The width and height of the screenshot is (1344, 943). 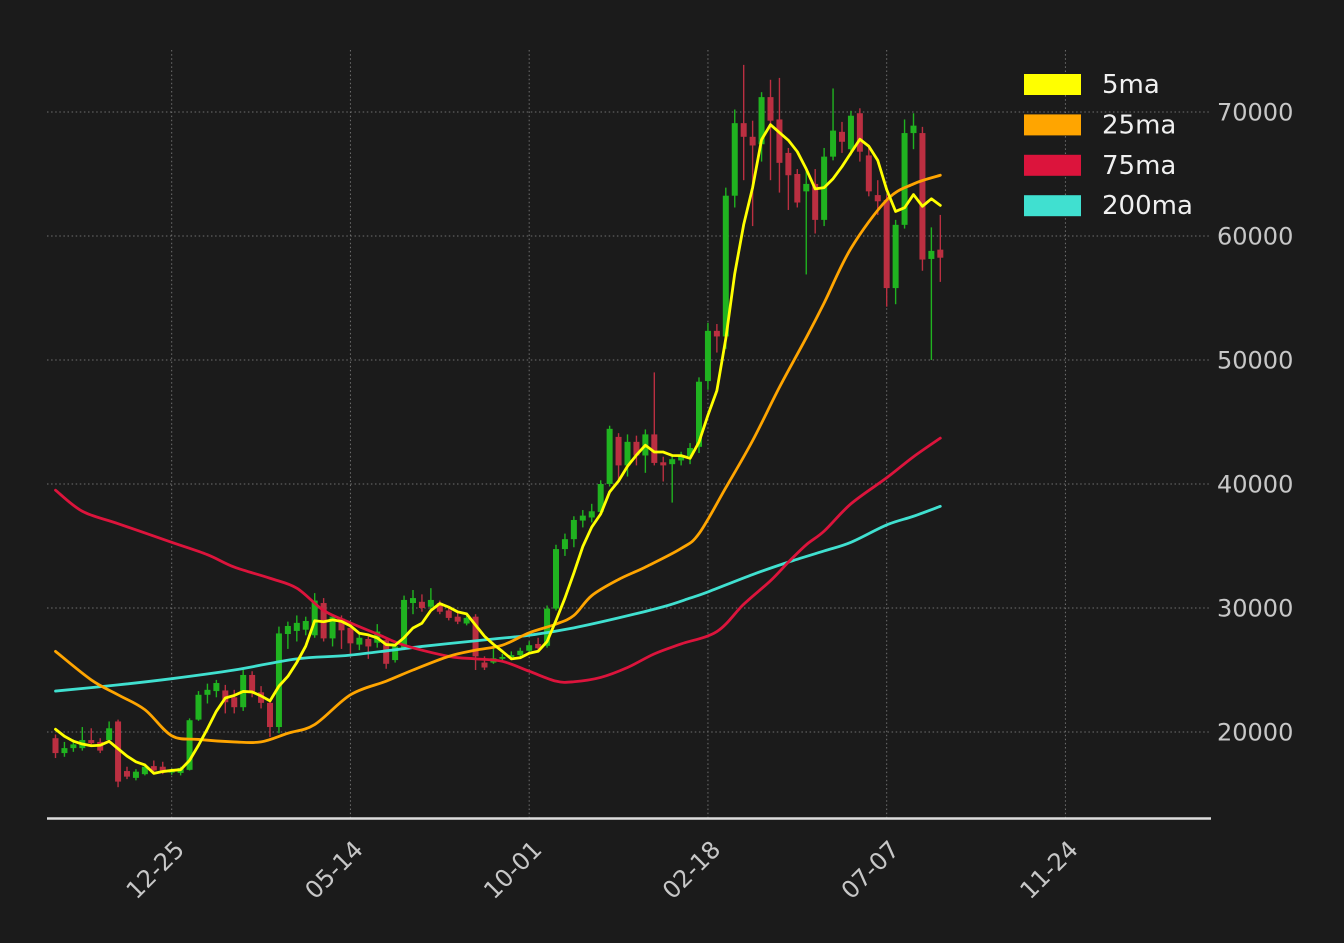 What do you see at coordinates (498, 598) in the screenshot?
I see `ma200-line` at bounding box center [498, 598].